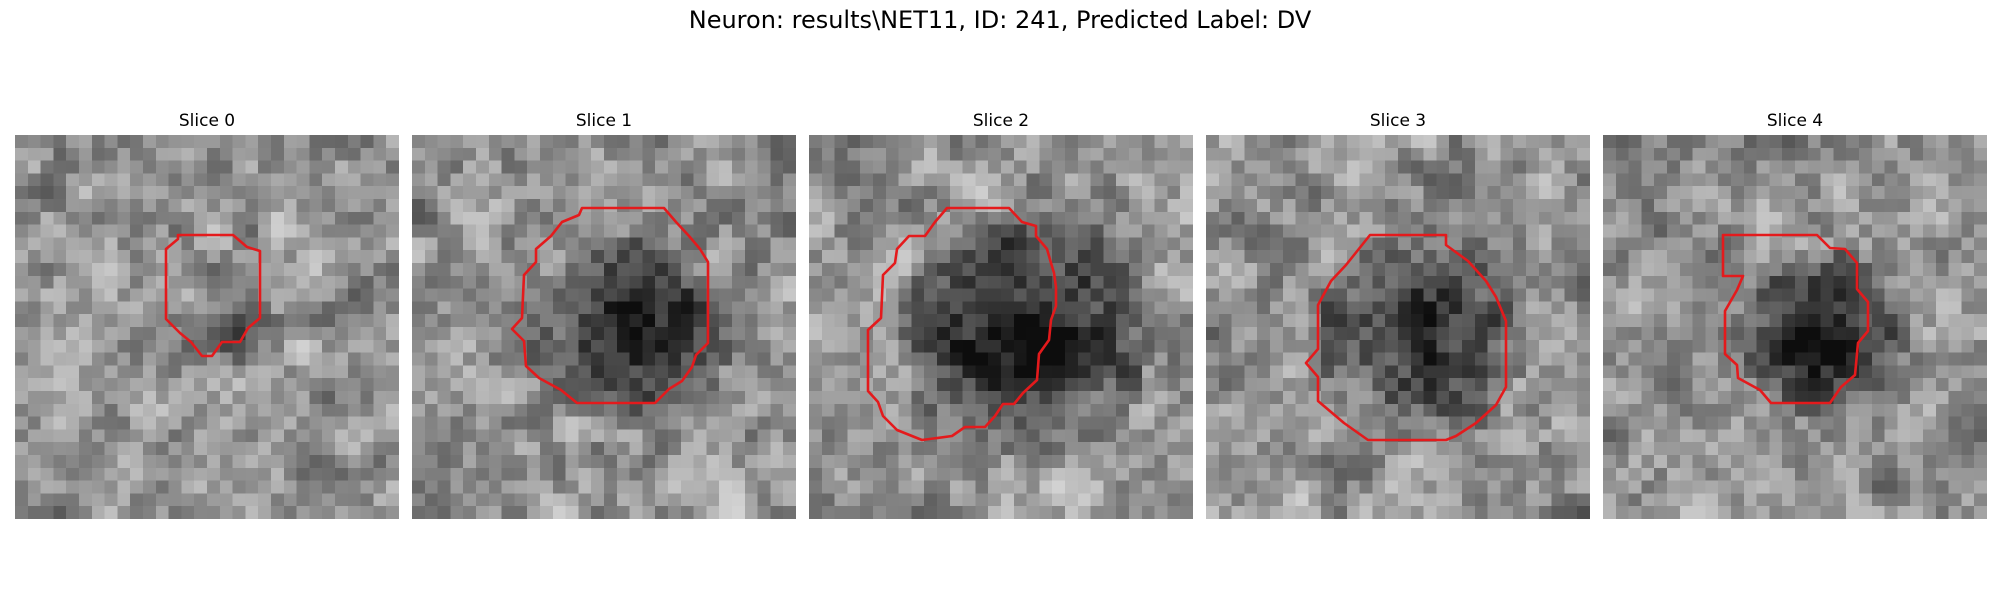 The width and height of the screenshot is (2000, 600). I want to click on slice-panel-1: Slice 1, so click(604, 313).